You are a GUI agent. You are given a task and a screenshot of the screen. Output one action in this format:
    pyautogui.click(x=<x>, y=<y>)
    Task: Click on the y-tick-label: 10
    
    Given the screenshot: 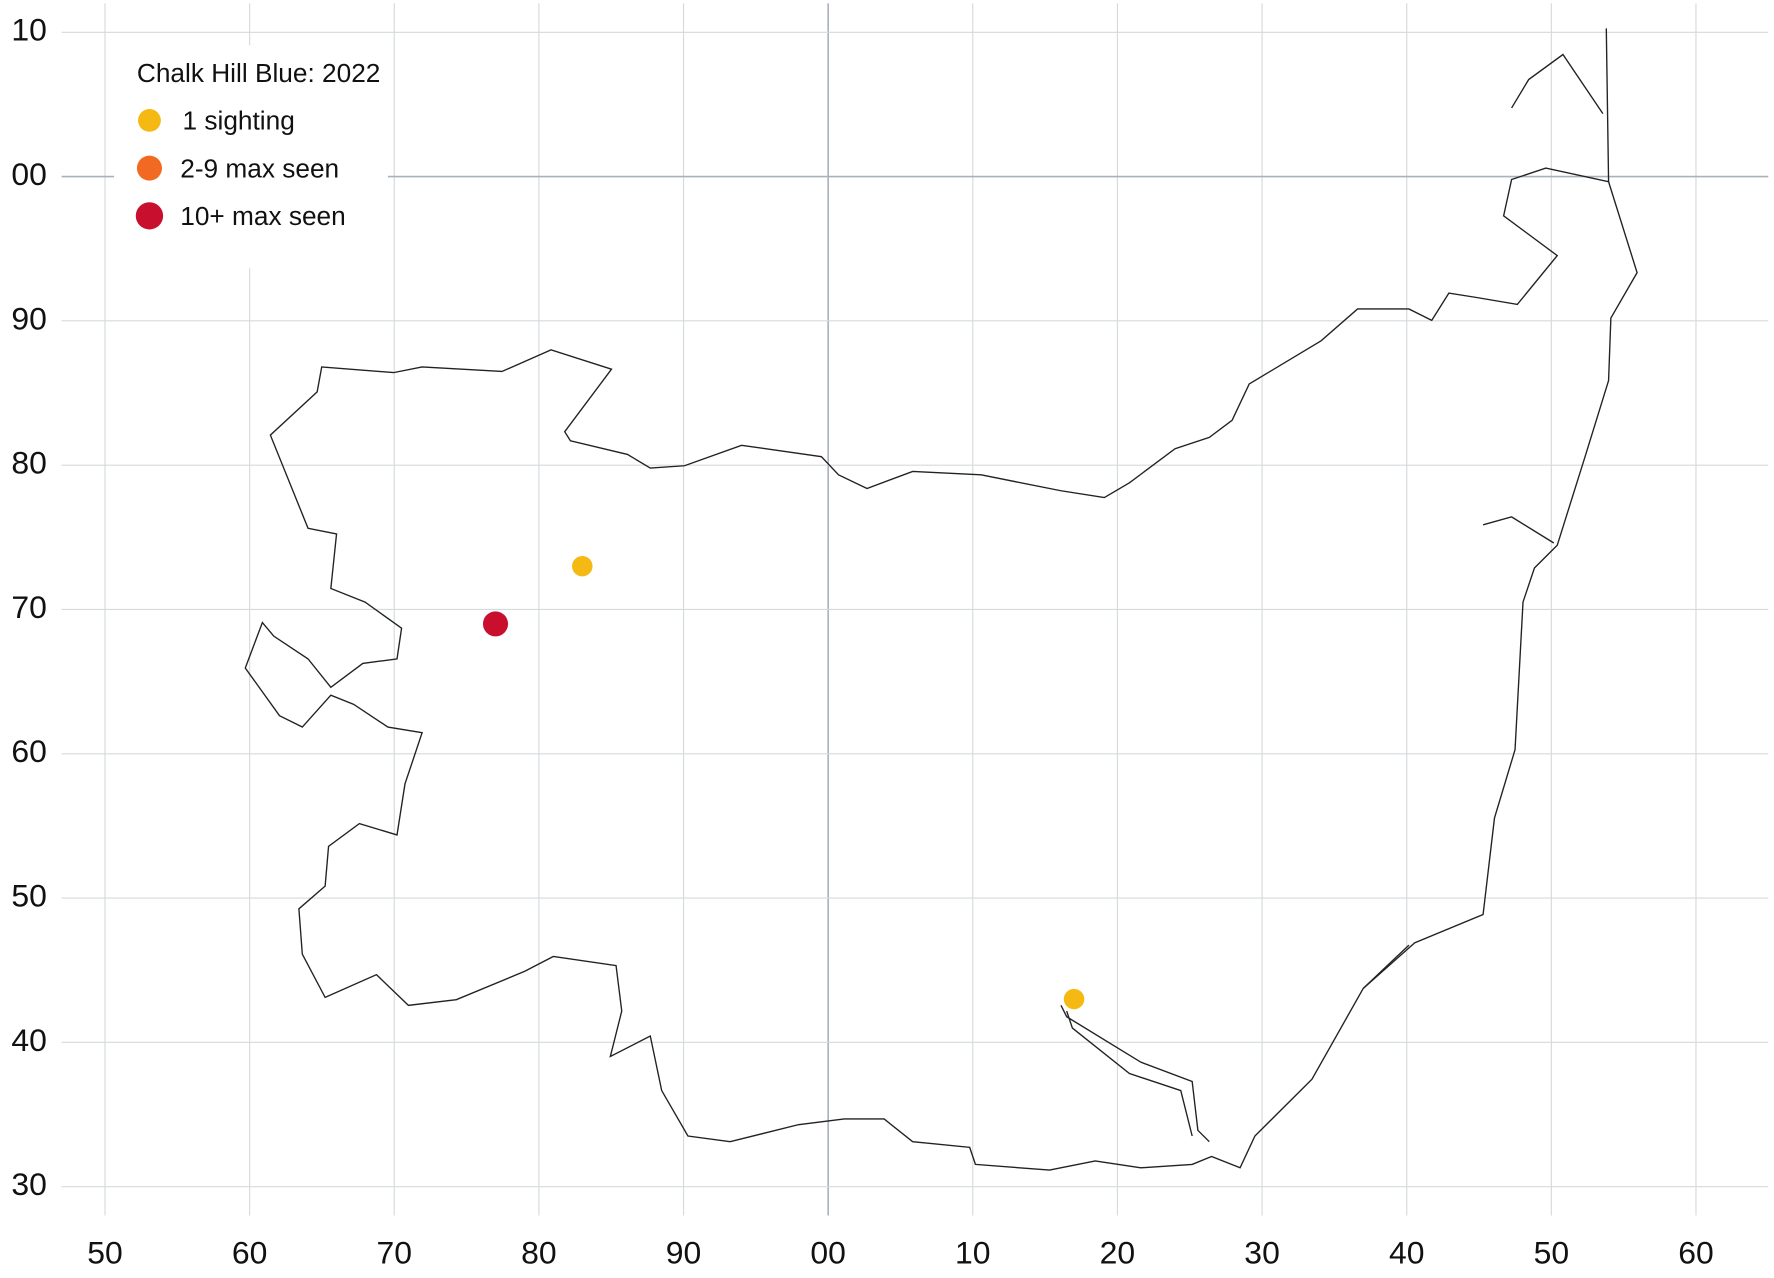 What is the action you would take?
    pyautogui.click(x=29, y=30)
    